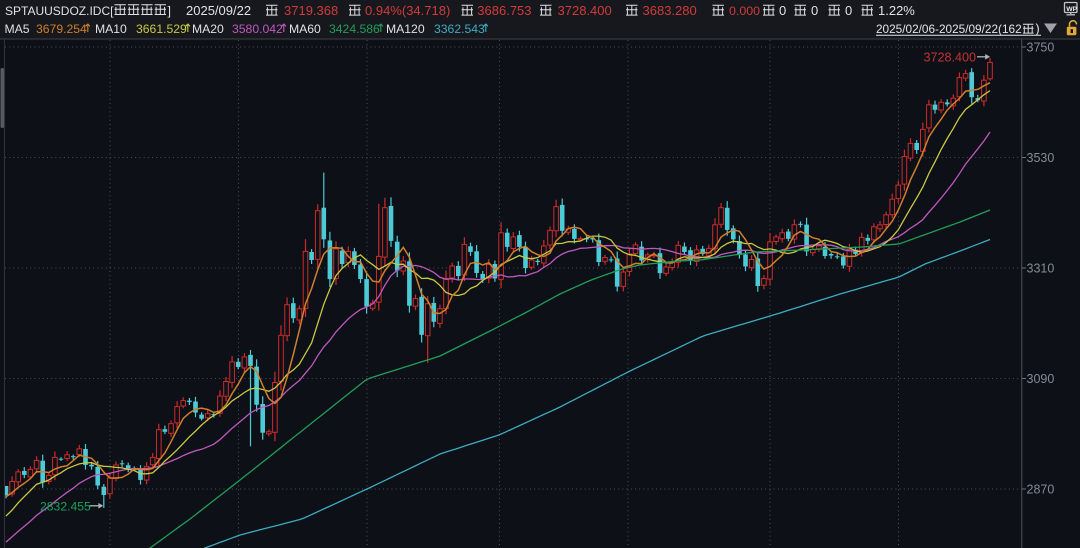 The width and height of the screenshot is (1080, 548). I want to click on svg-text: 0.94%(34.718), so click(407, 10).